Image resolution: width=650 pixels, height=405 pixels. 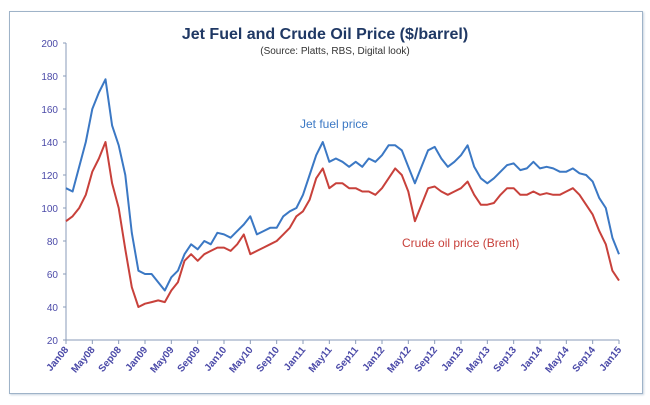 I want to click on y-tick-label: 40, so click(x=53, y=308).